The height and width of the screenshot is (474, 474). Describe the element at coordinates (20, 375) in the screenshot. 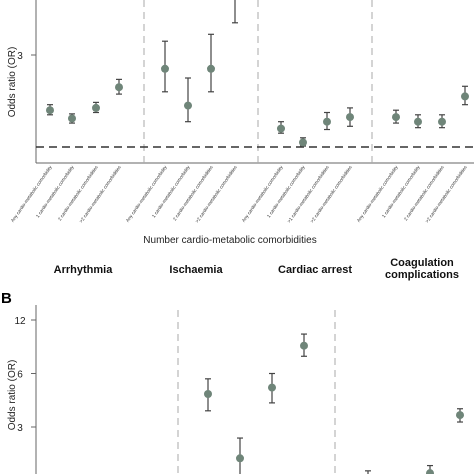

I see `panel-b-y-tick-label: 6` at that location.